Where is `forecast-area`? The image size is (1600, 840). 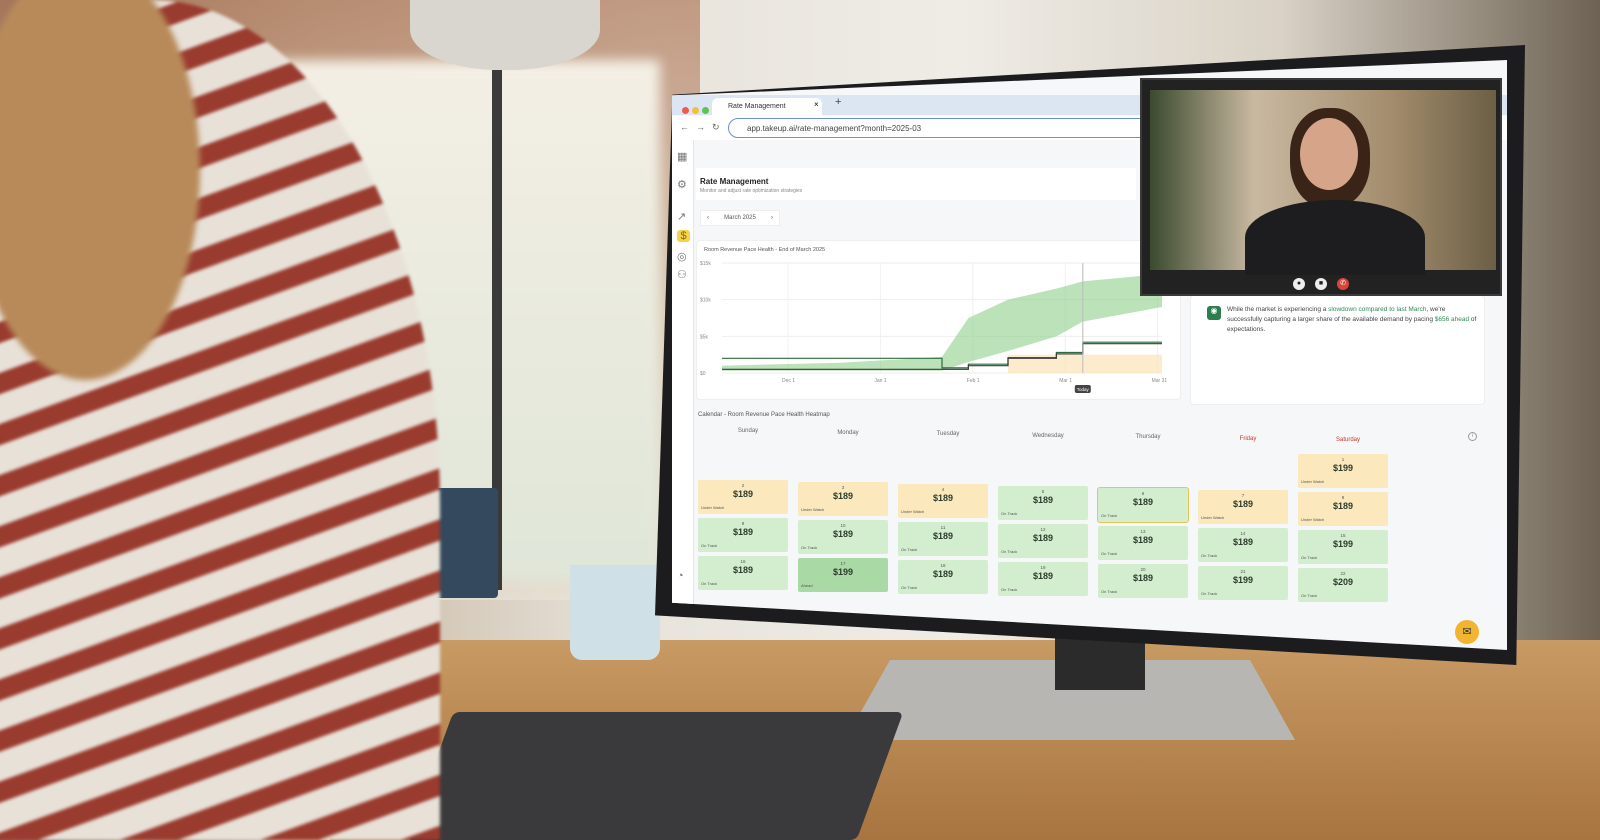 forecast-area is located at coordinates (1085, 363).